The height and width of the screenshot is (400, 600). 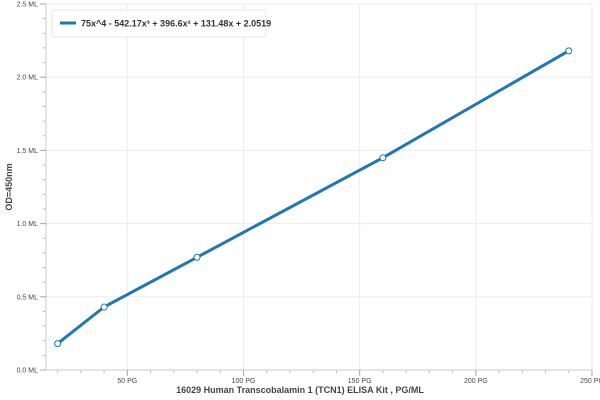 I want to click on y-tick-label: 1.0 ML, so click(x=28, y=224).